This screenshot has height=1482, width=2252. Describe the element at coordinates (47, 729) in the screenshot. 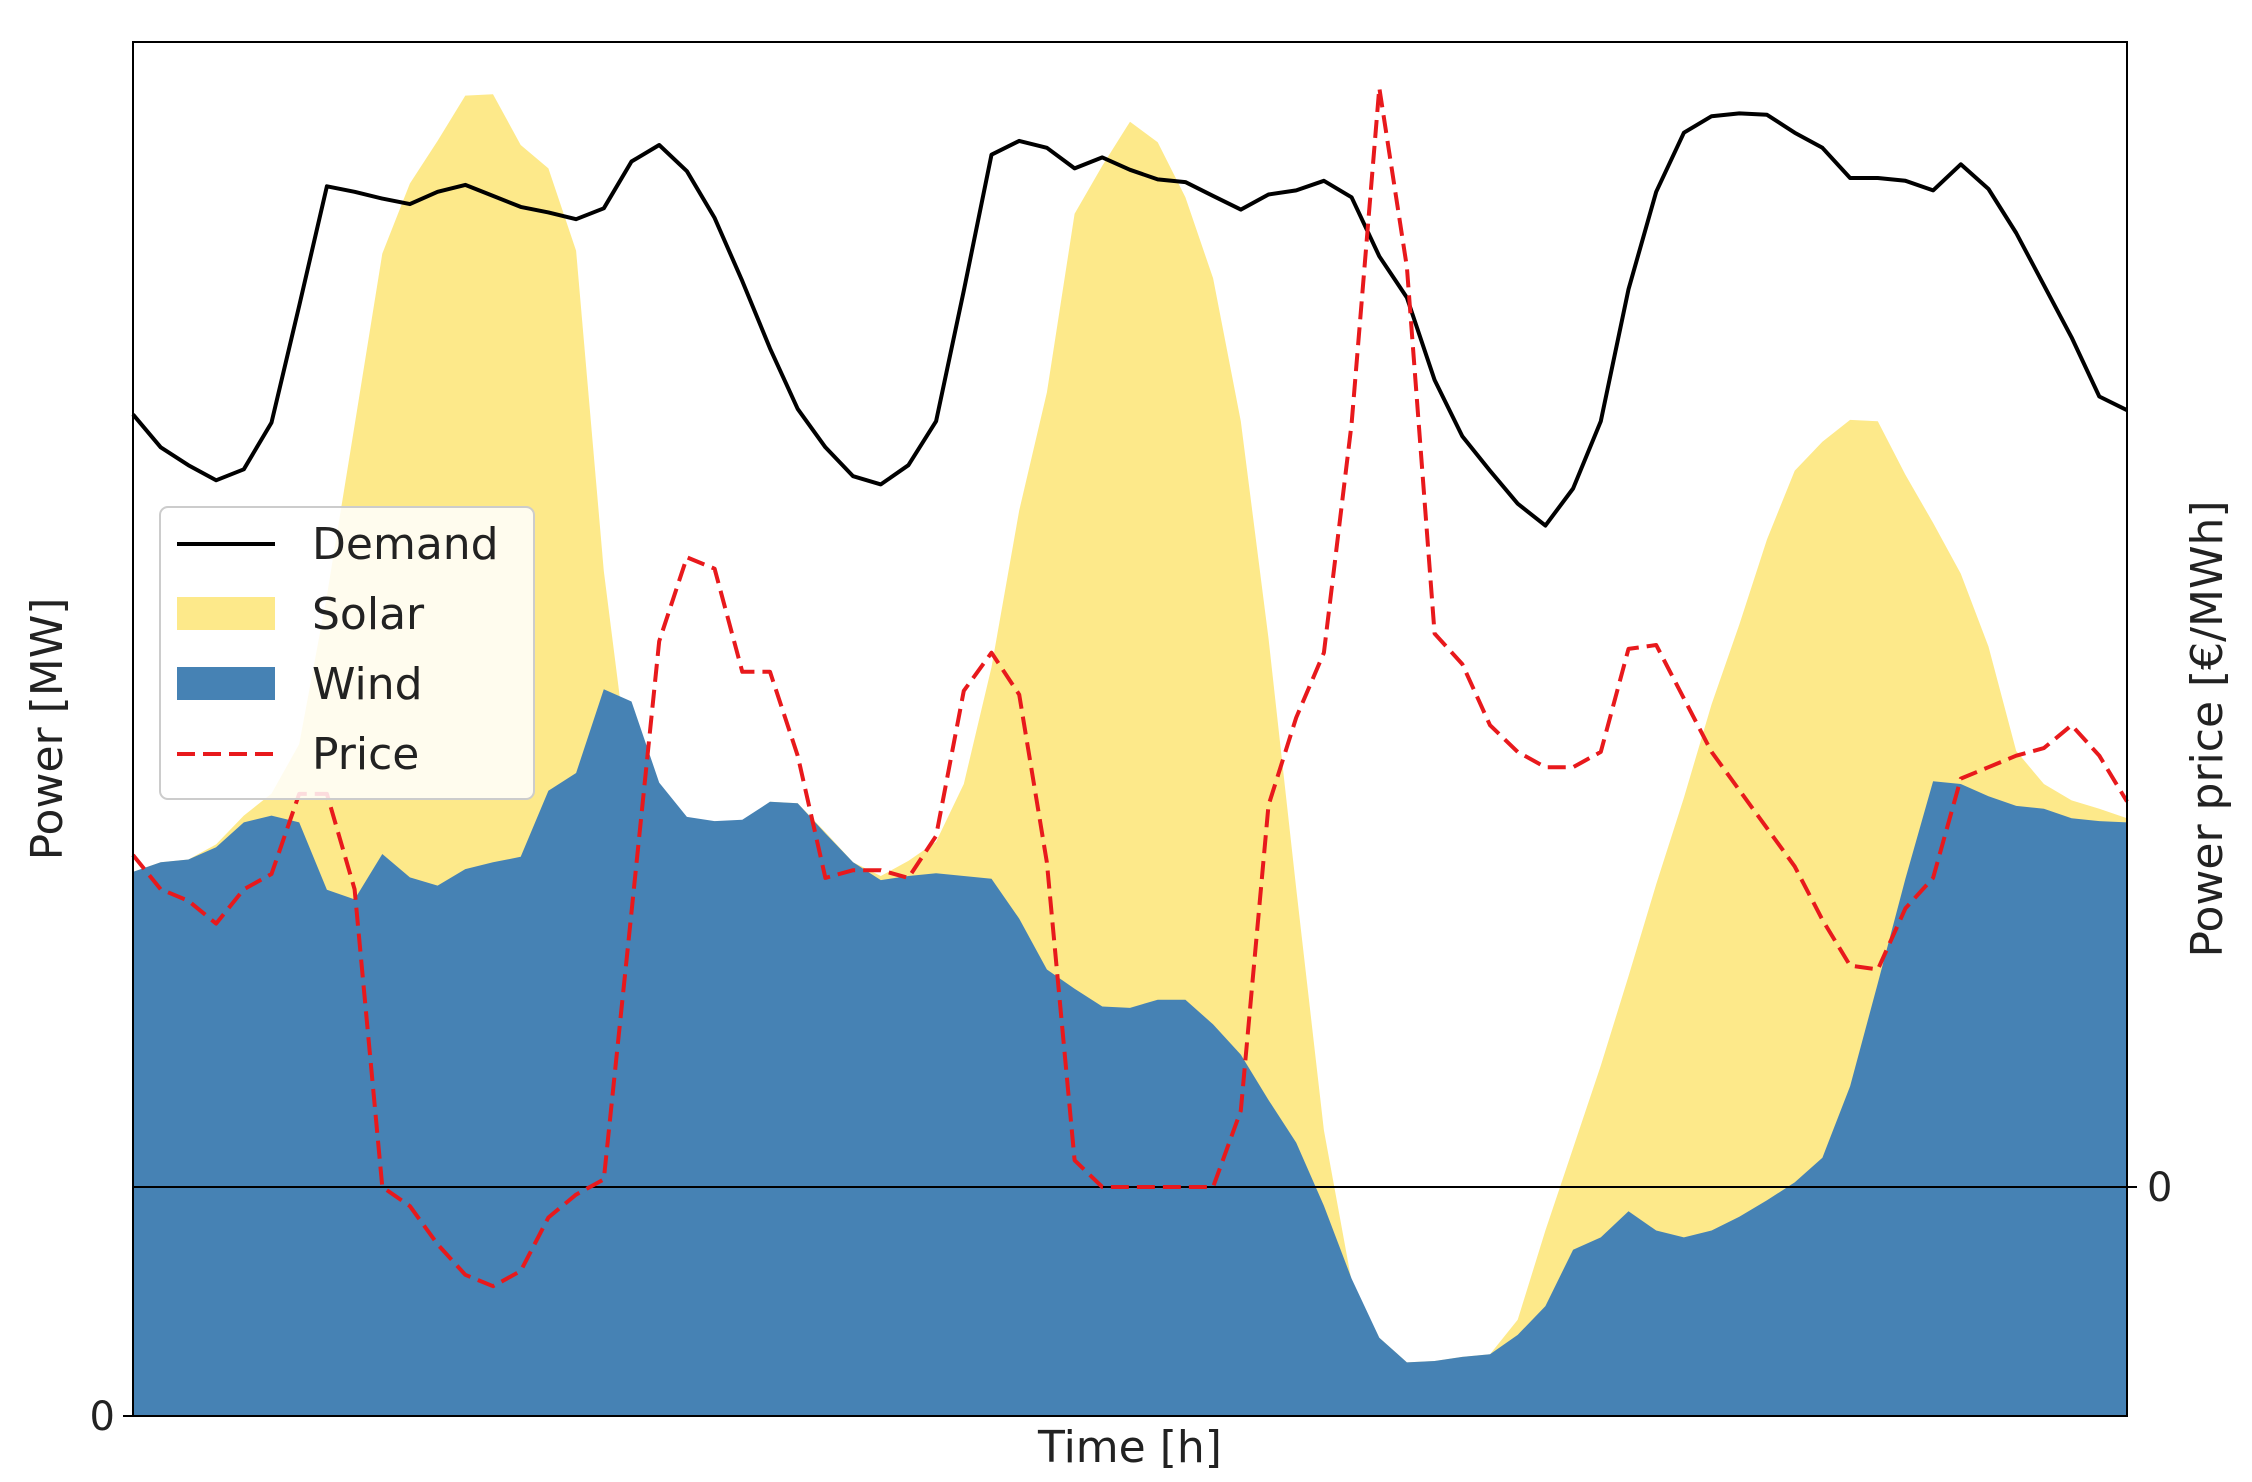

I see `y-axis-label-left: Power [MW]` at that location.